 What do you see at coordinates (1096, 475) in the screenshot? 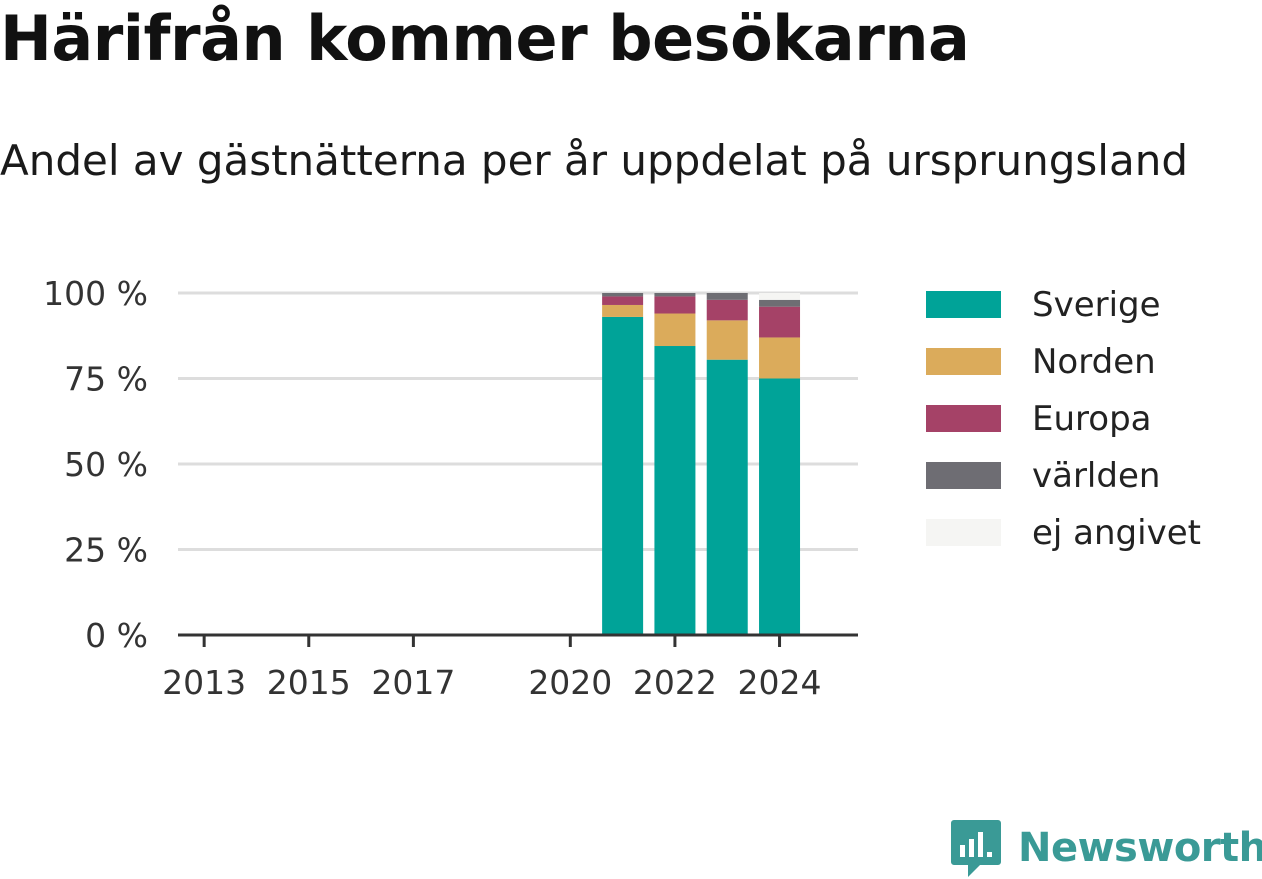
I see `legend-label: världen` at bounding box center [1096, 475].